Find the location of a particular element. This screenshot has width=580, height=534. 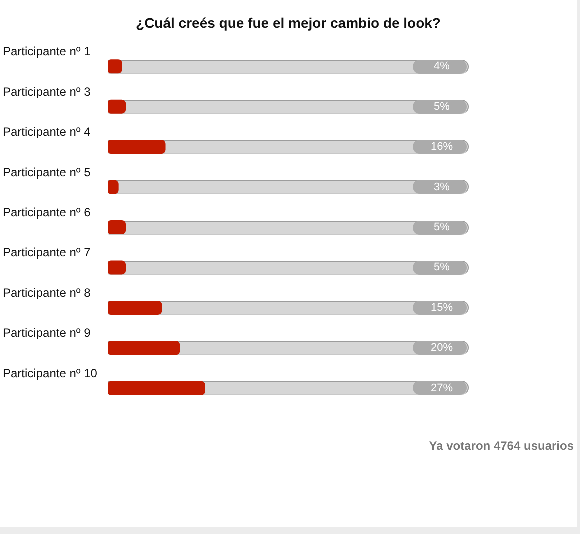

y-tick-label: Participante nº 4 is located at coordinates (47, 132).